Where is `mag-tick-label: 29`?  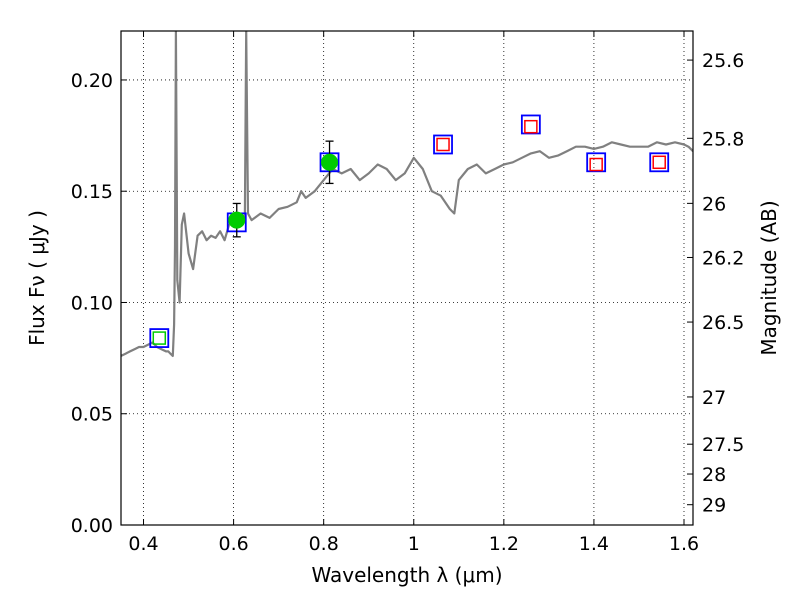 mag-tick-label: 29 is located at coordinates (714, 506).